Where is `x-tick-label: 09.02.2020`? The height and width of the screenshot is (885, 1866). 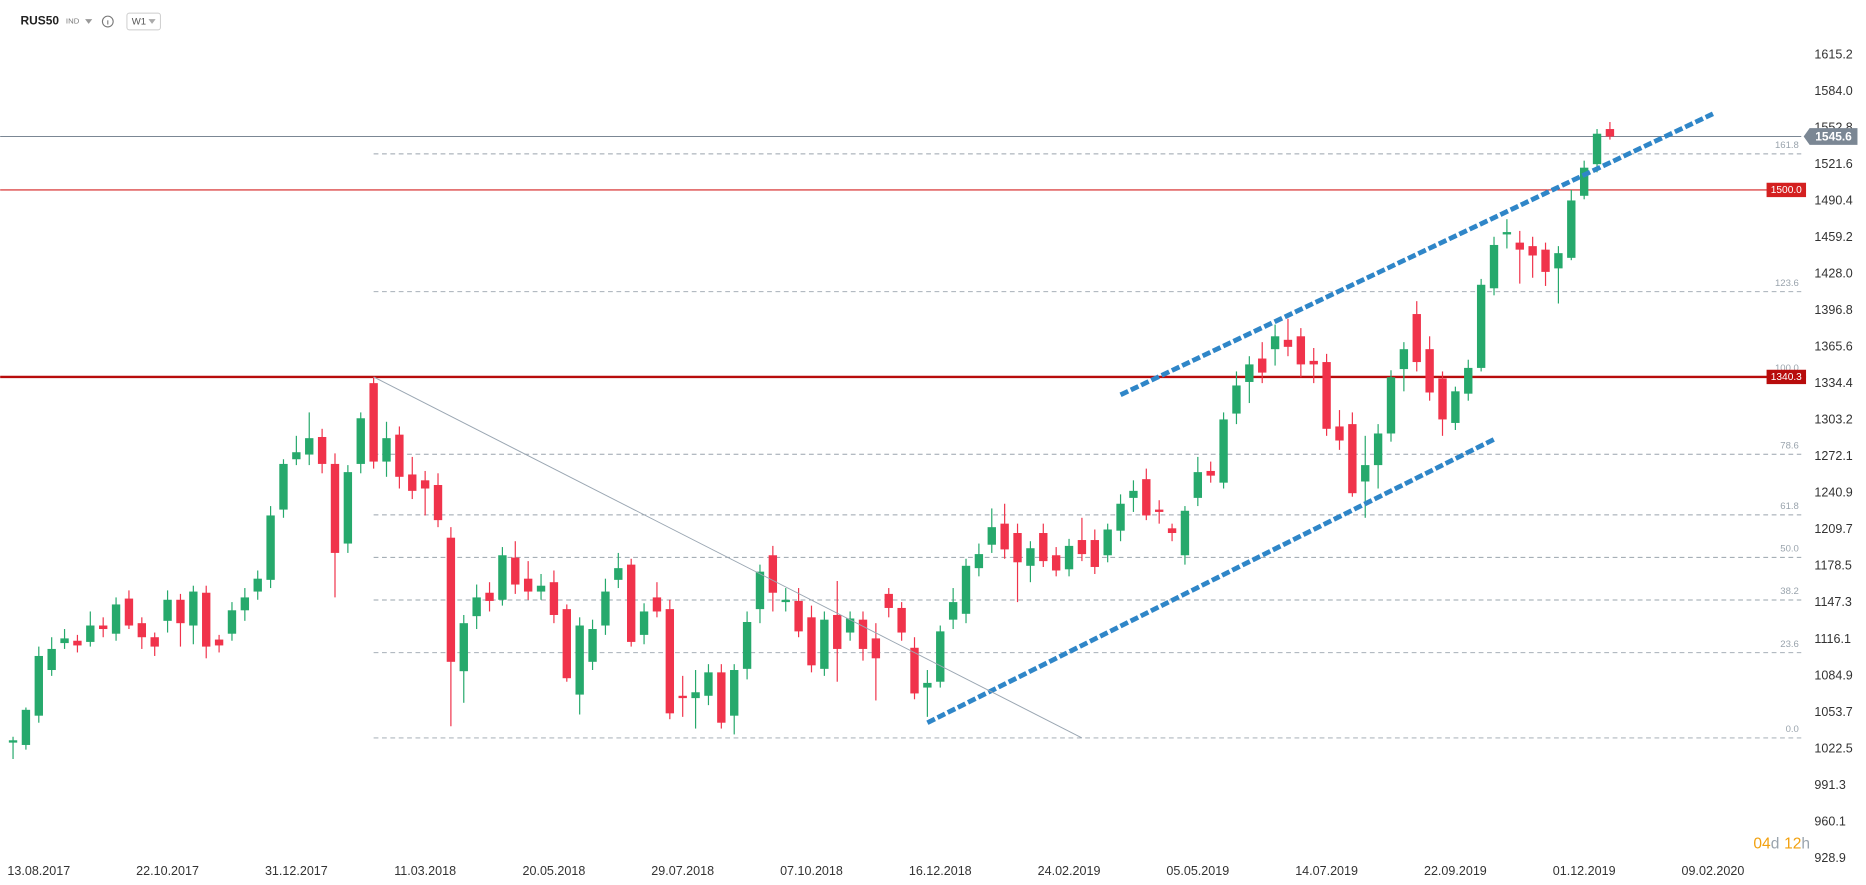 x-tick-label: 09.02.2020 is located at coordinates (1713, 871).